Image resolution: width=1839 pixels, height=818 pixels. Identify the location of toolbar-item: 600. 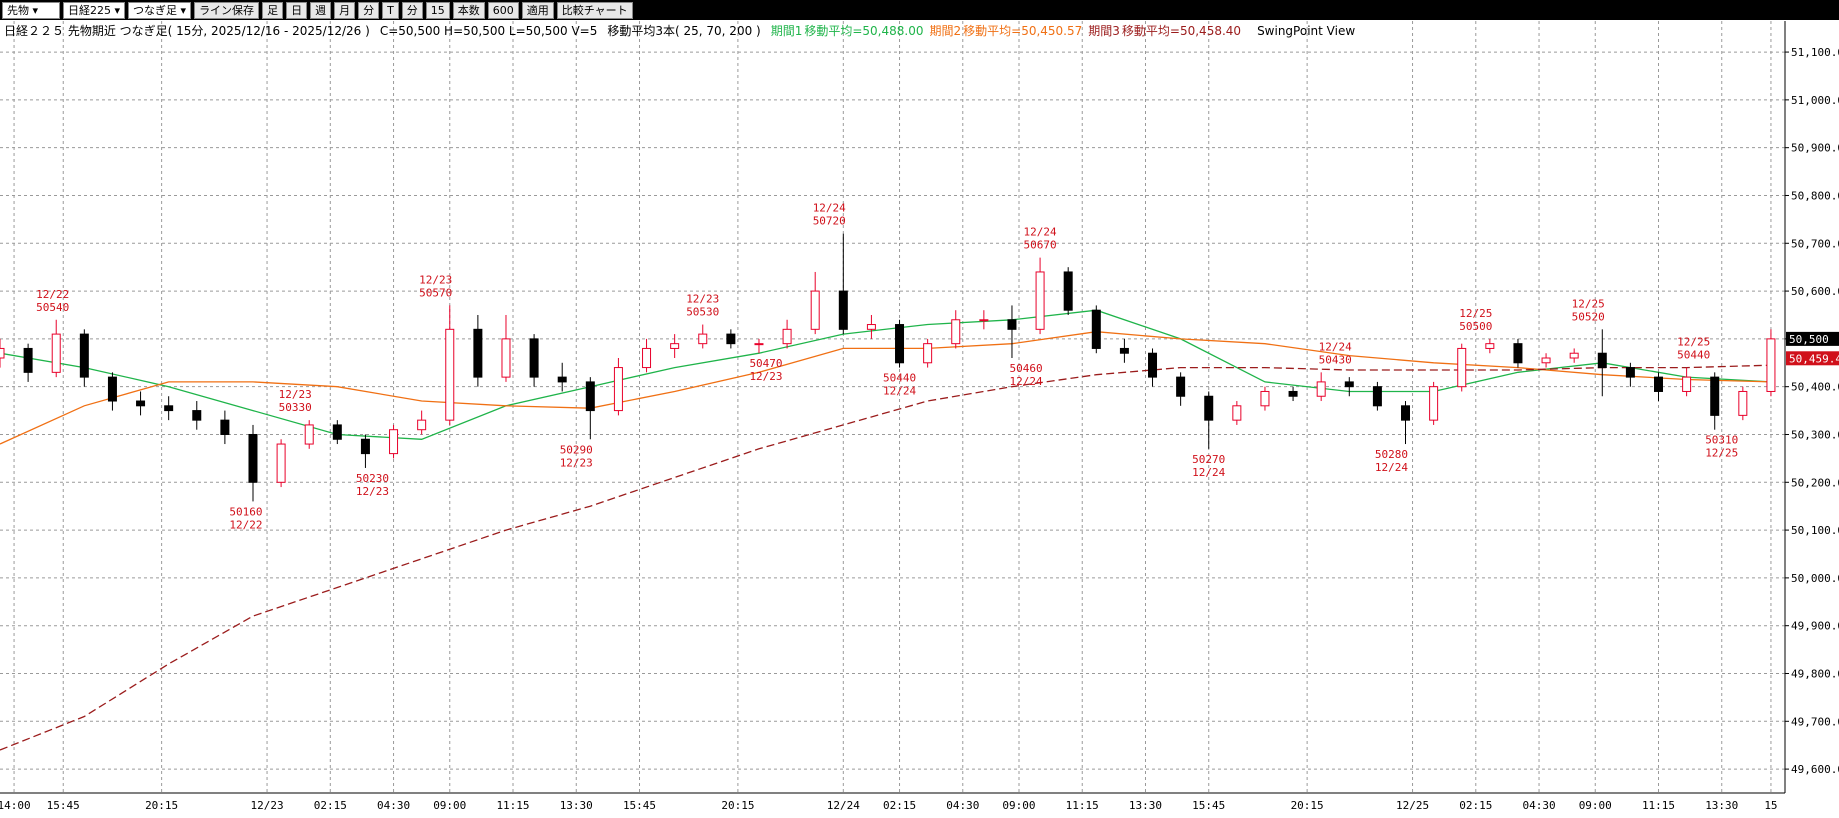
(503, 10).